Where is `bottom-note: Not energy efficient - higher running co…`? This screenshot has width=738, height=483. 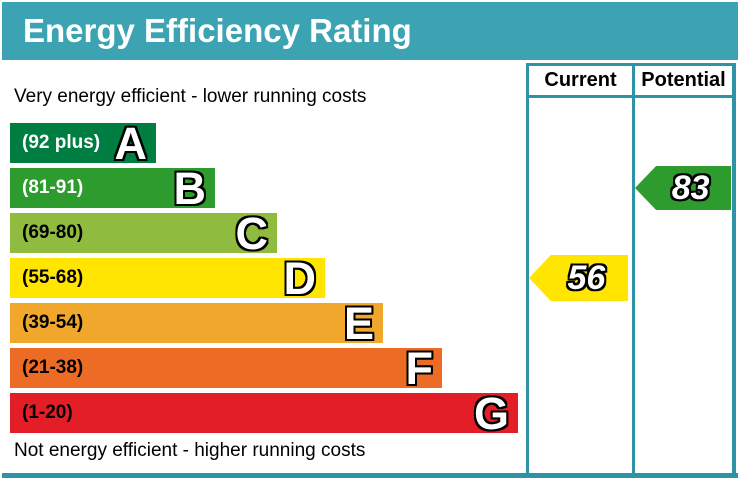 bottom-note: Not energy efficient - higher running co… is located at coordinates (190, 450).